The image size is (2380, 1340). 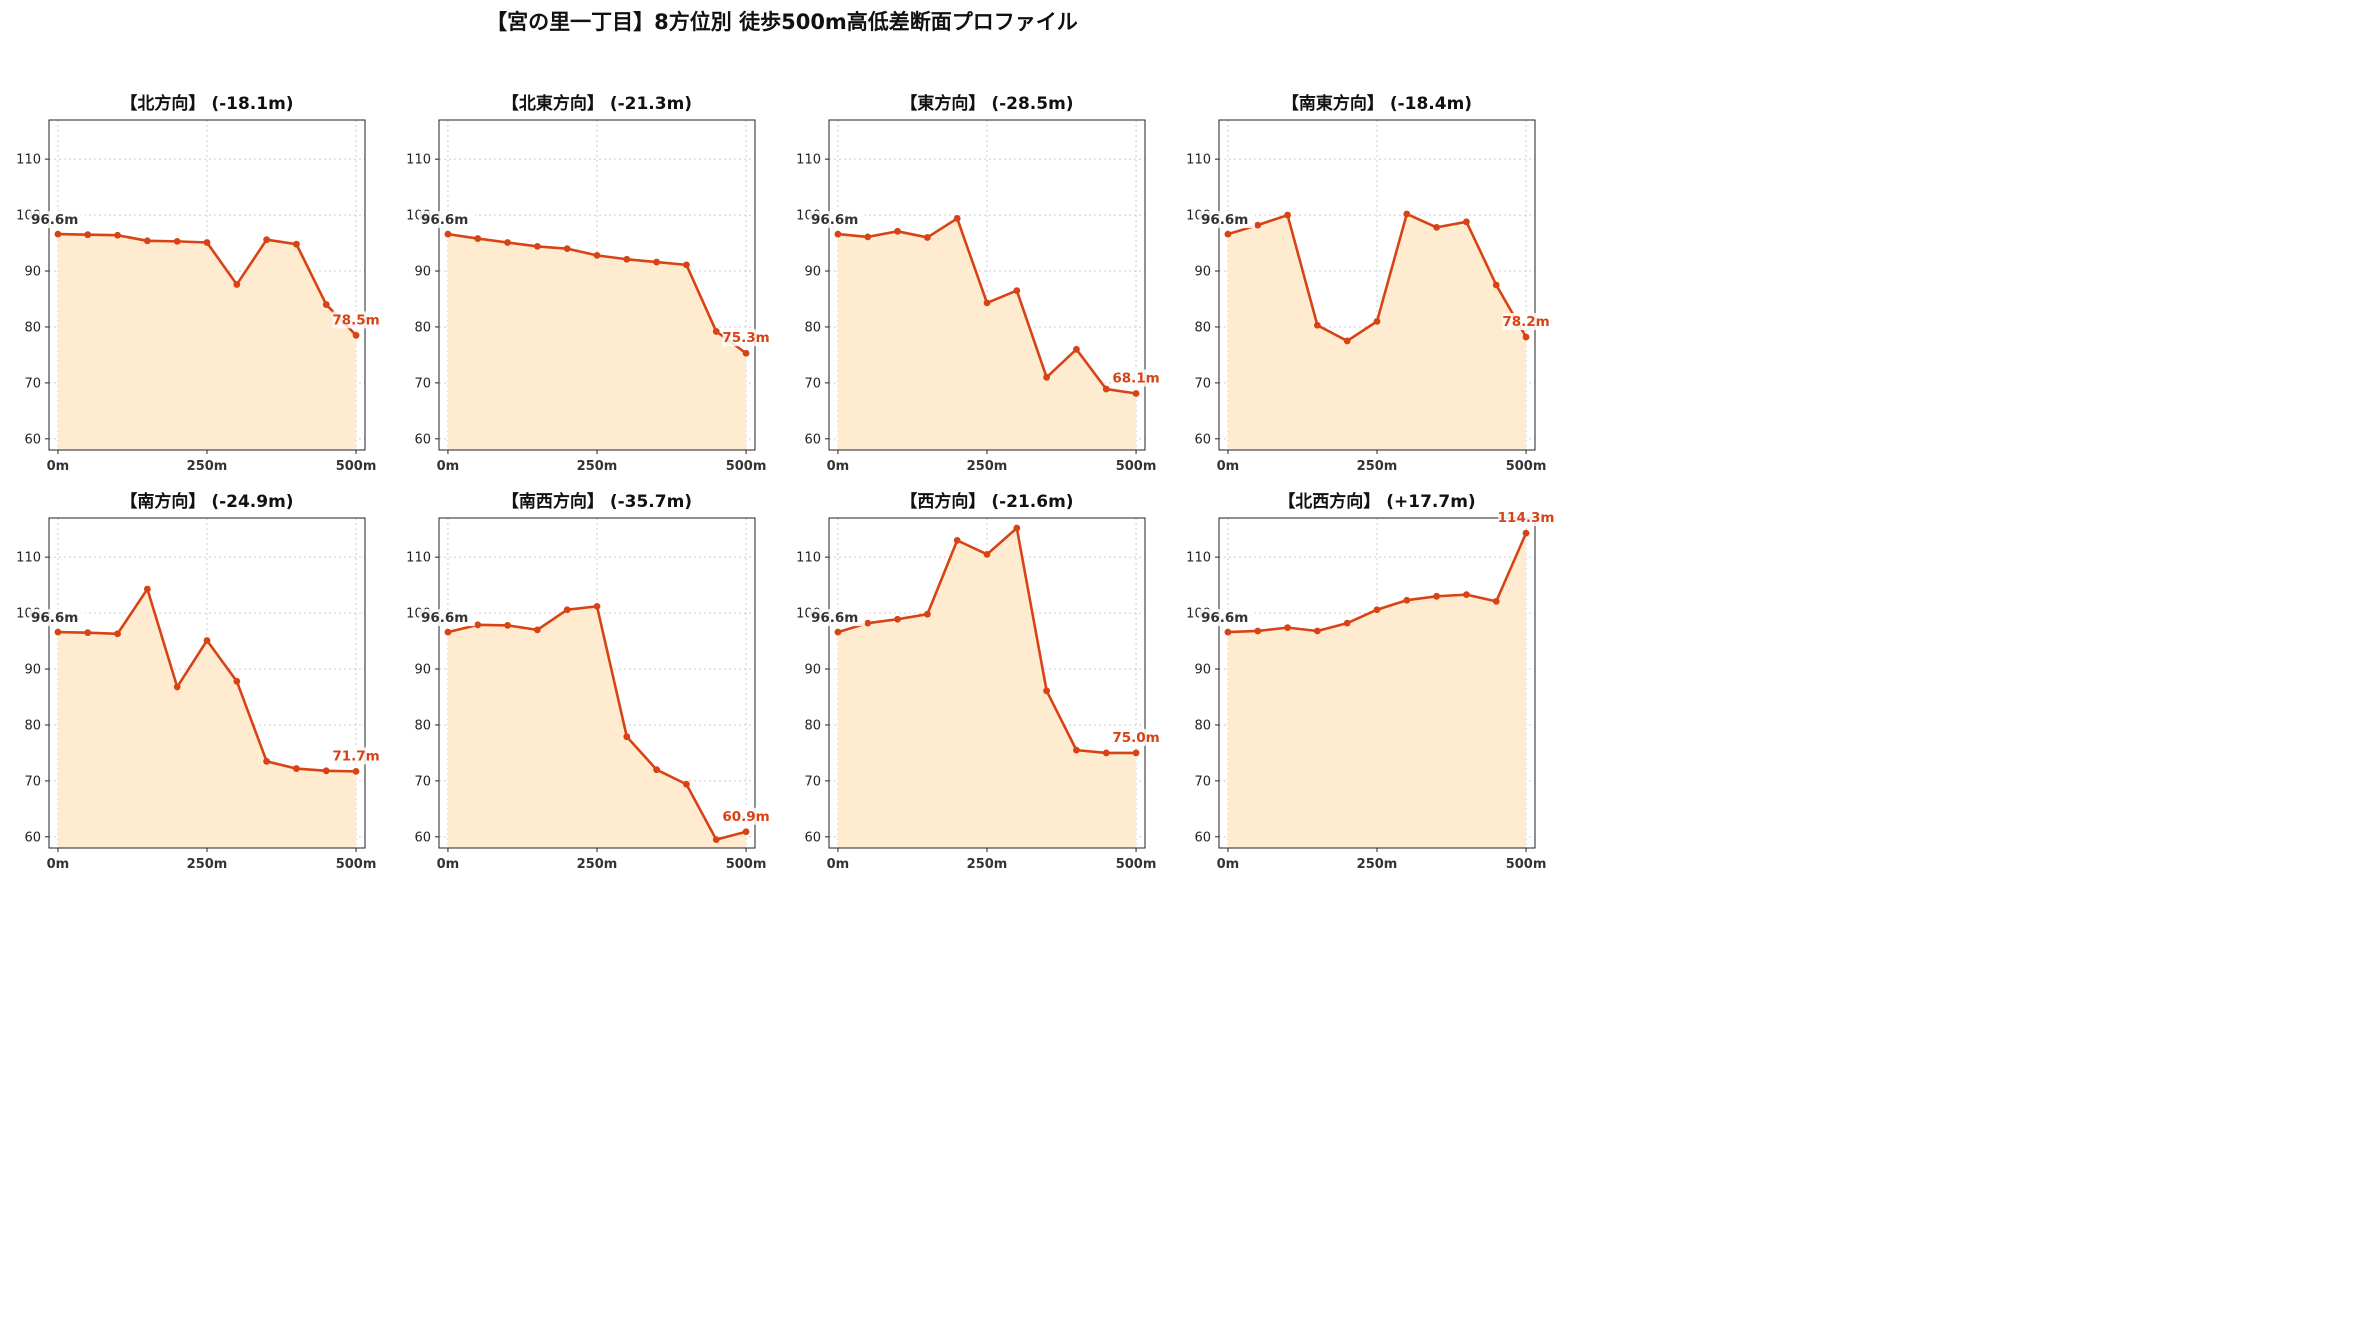 I want to click on end-elevation-label: 60.9m, so click(x=745, y=817).